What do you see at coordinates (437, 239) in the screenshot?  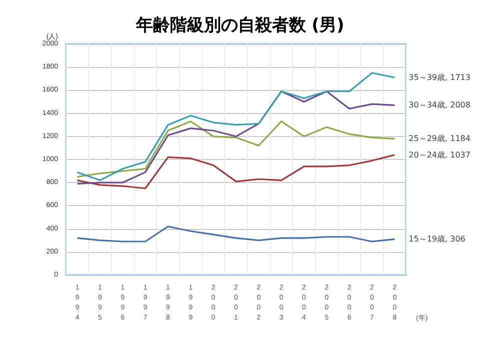 I see `series-label: 15～19歳, 306` at bounding box center [437, 239].